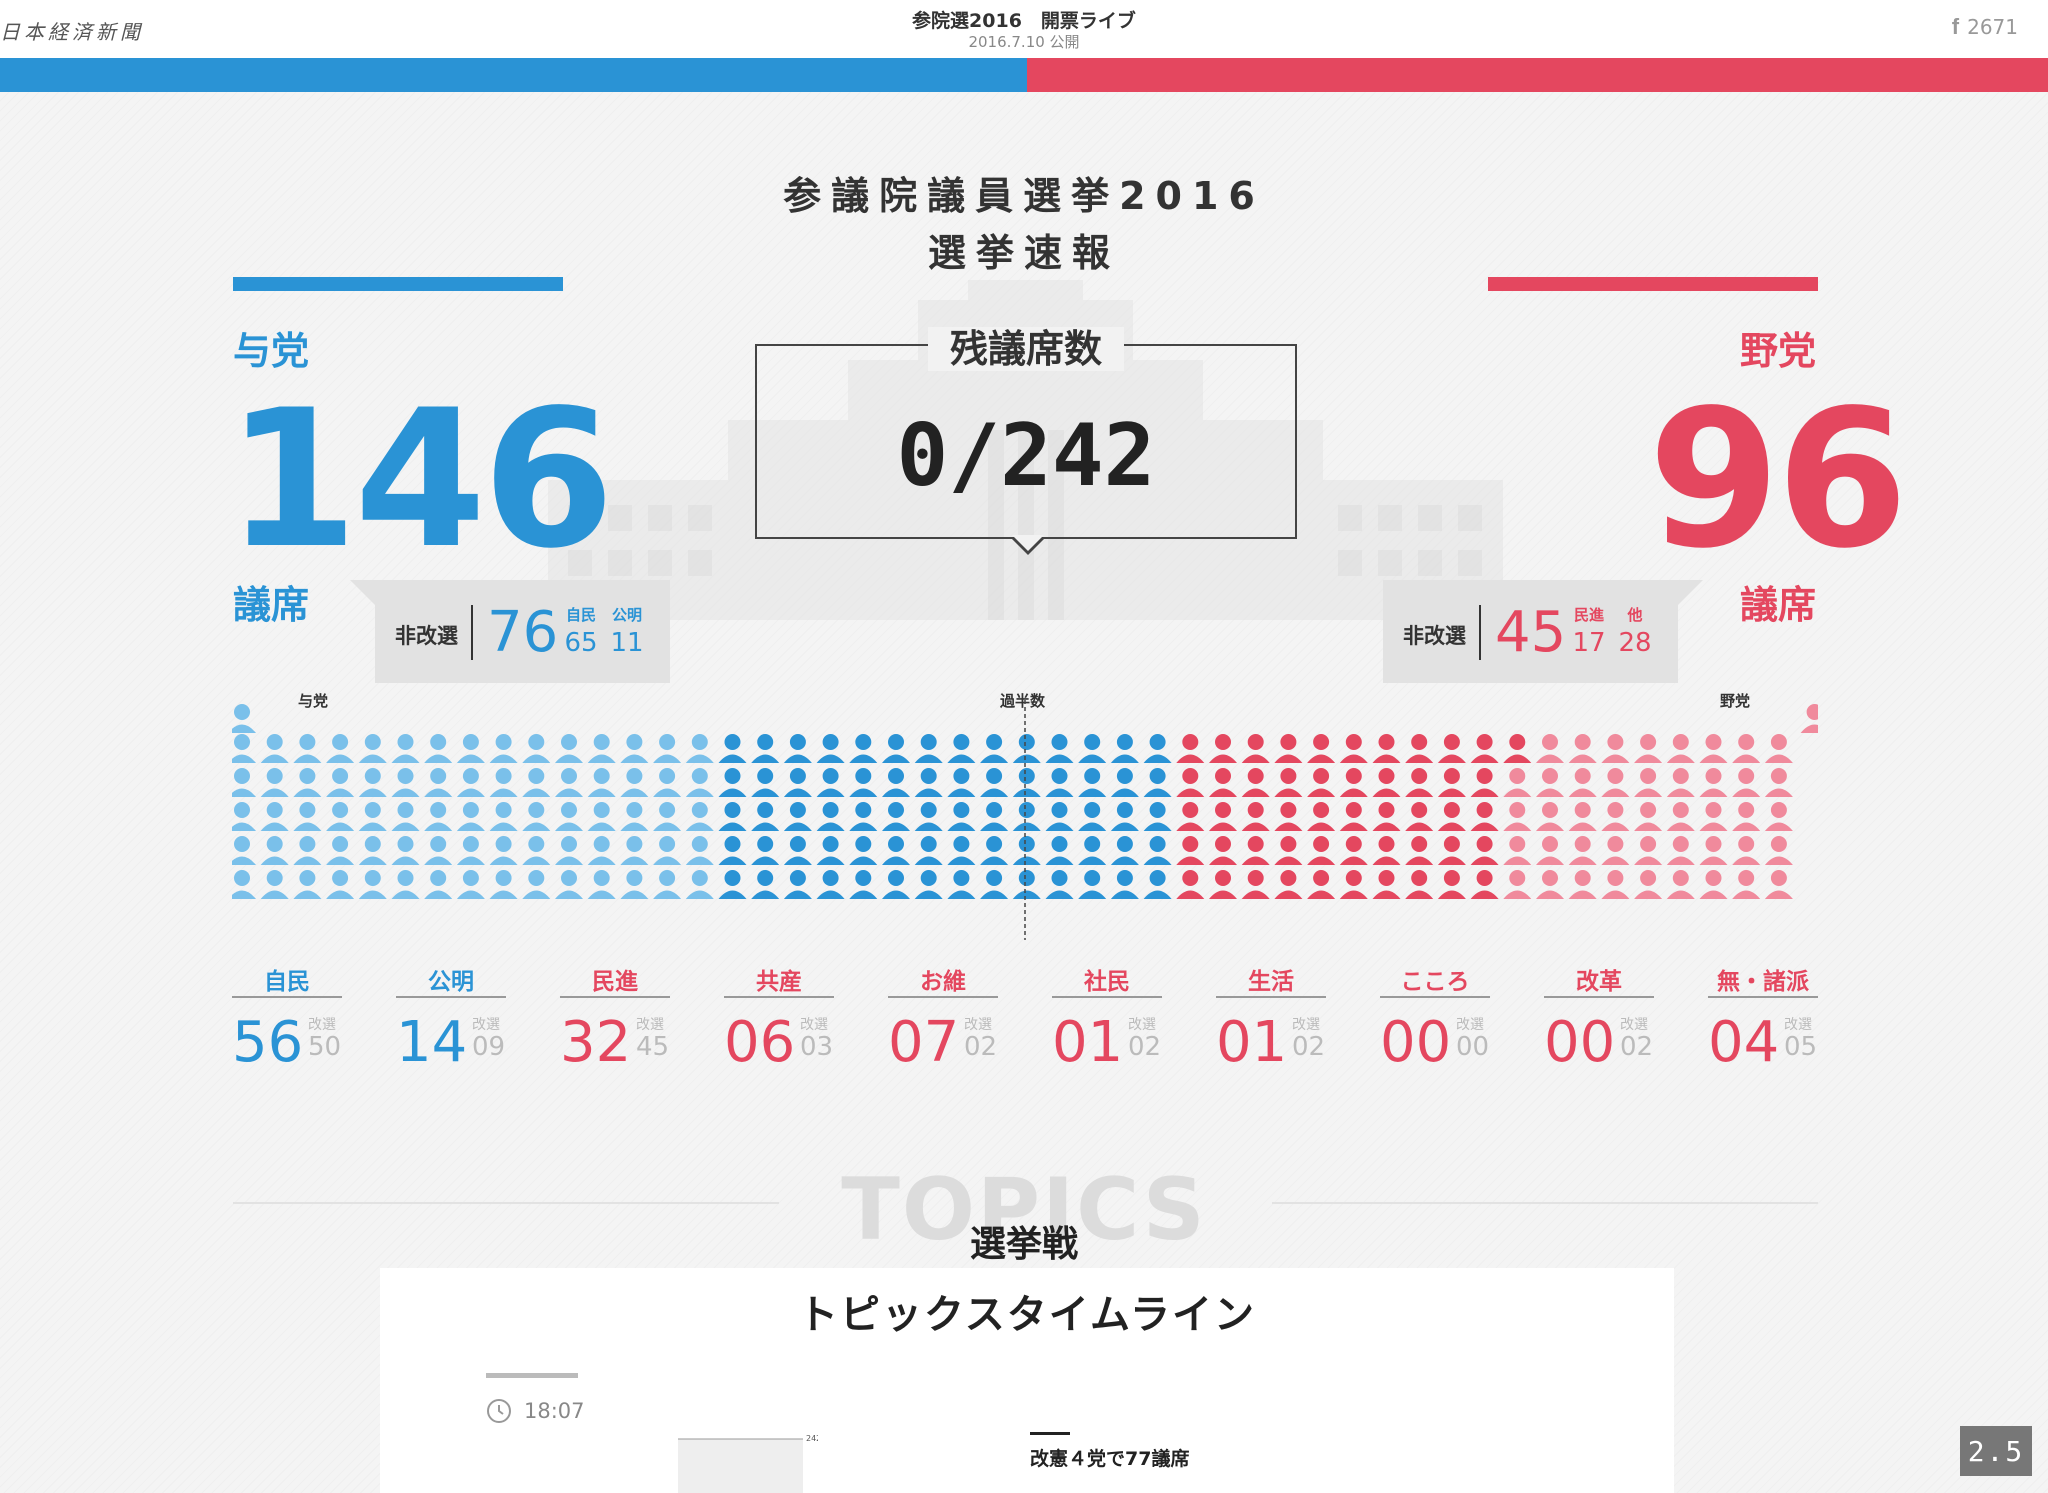 The height and width of the screenshot is (1493, 2048). What do you see at coordinates (510, 631) in the screenshot?
I see `ruling-nonrev-panel: 非改選 76 自民 65 公明 11` at bounding box center [510, 631].